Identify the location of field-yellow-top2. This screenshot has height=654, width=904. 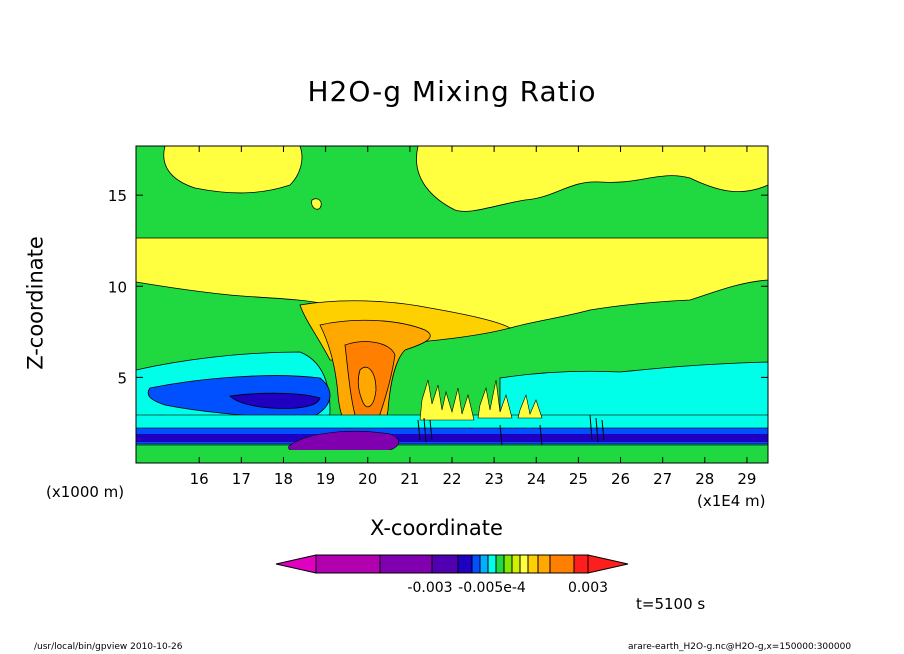
(592, 179).